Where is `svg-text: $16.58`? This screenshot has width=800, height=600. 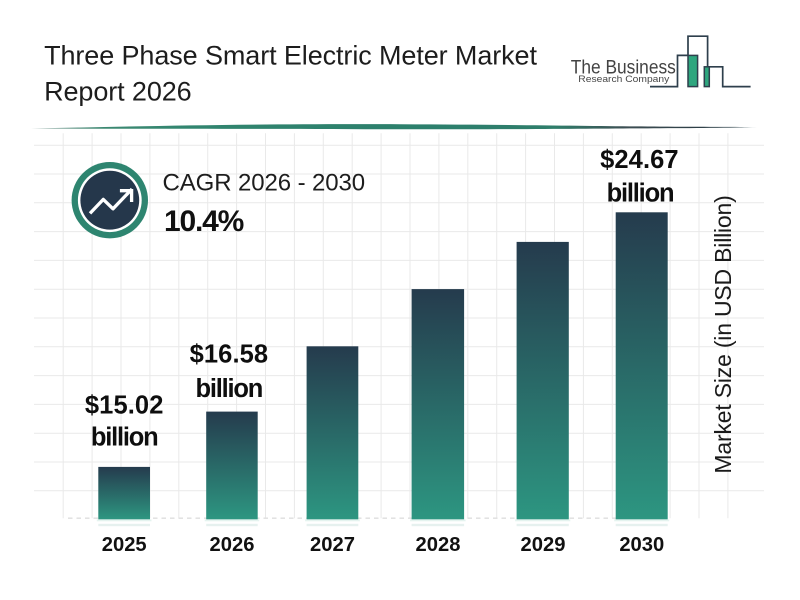
svg-text: $16.58 is located at coordinates (229, 355).